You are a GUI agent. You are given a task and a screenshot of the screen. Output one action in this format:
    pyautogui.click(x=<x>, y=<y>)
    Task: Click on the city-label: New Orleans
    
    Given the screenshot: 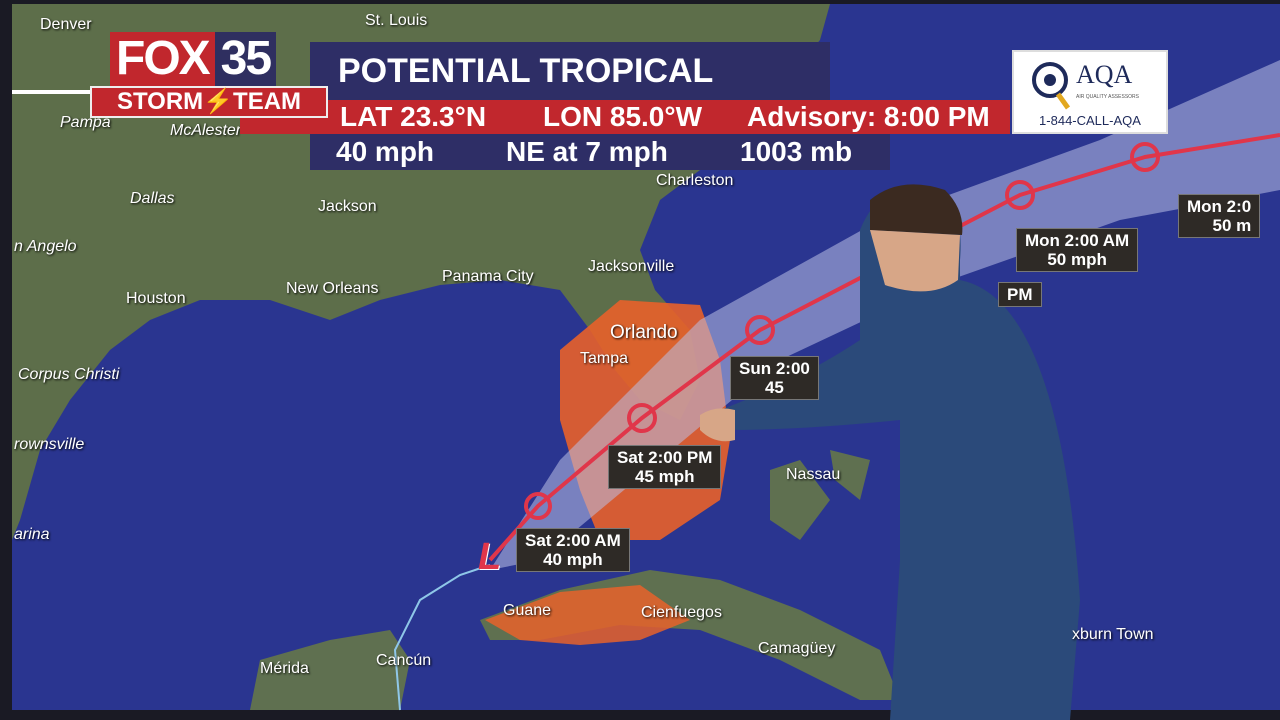 What is the action you would take?
    pyautogui.click(x=332, y=288)
    